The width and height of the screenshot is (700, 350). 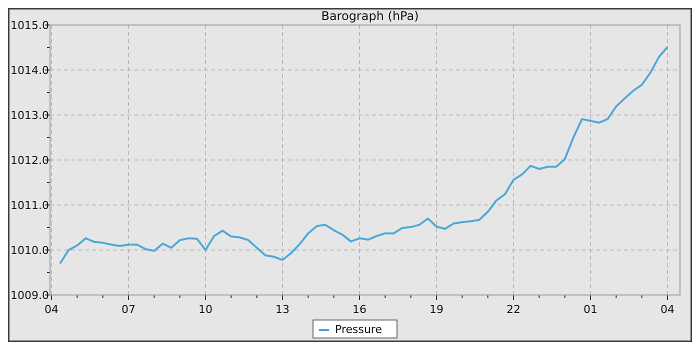 What do you see at coordinates (29, 70) in the screenshot?
I see `y-tick-label: 1014.0` at bounding box center [29, 70].